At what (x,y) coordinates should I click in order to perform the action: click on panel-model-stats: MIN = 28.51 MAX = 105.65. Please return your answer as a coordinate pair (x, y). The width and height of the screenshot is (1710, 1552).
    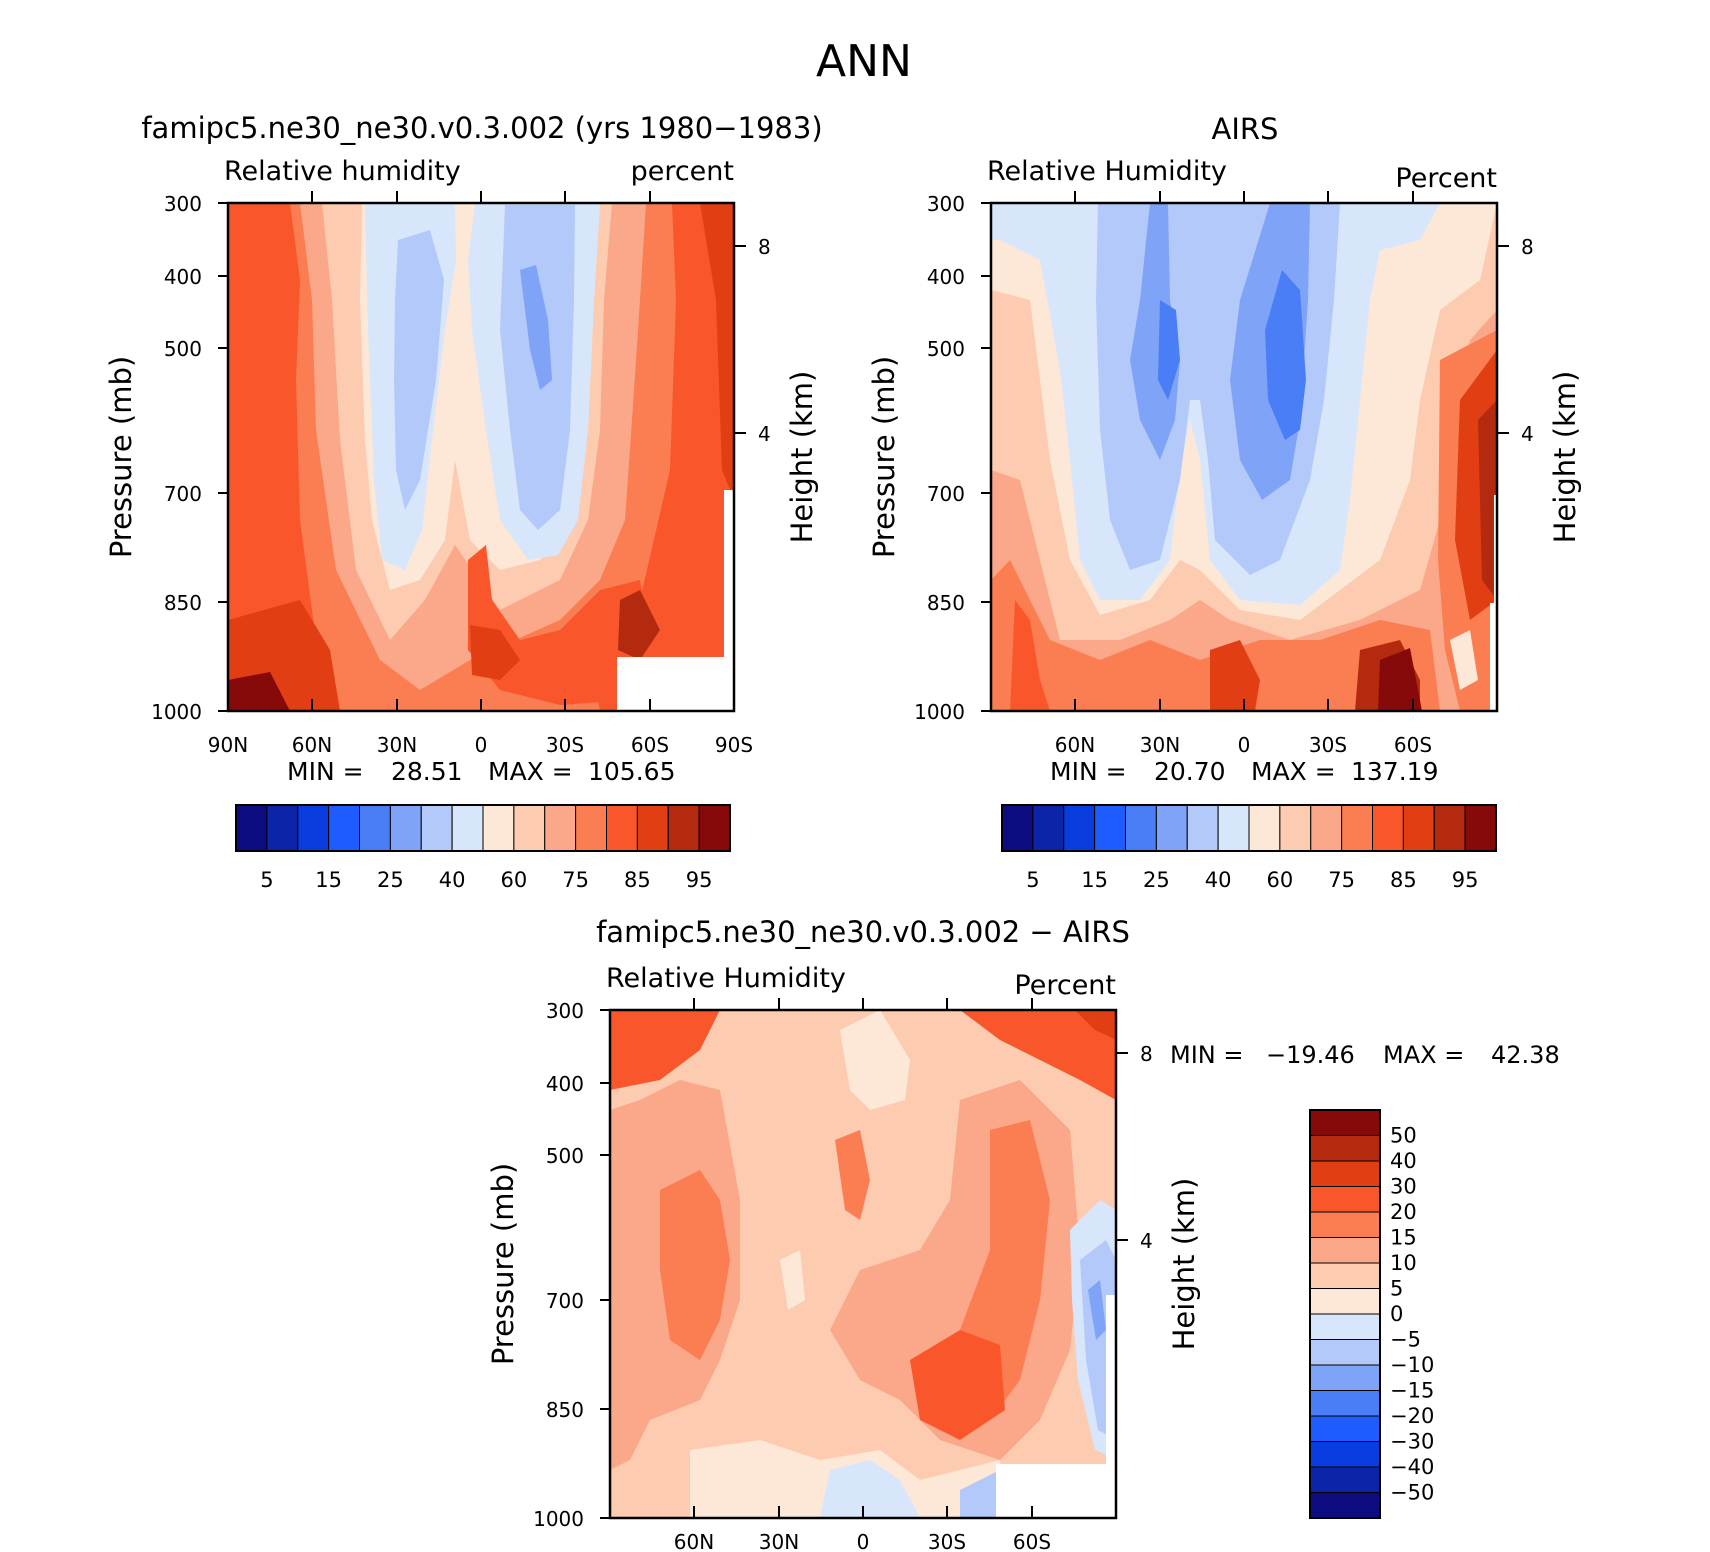
    Looking at the image, I should click on (481, 771).